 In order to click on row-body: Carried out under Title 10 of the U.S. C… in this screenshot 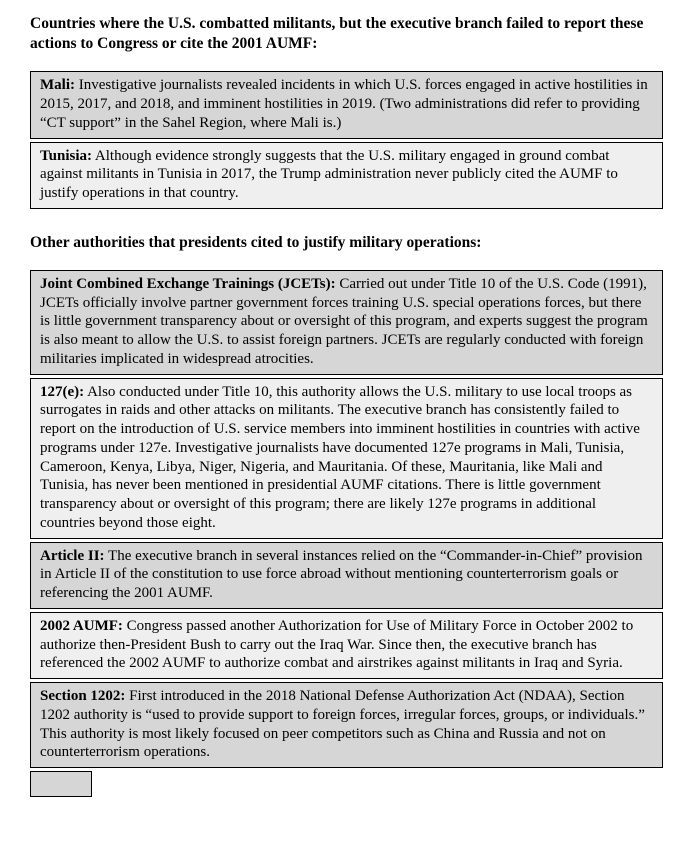, I will do `click(344, 321)`.